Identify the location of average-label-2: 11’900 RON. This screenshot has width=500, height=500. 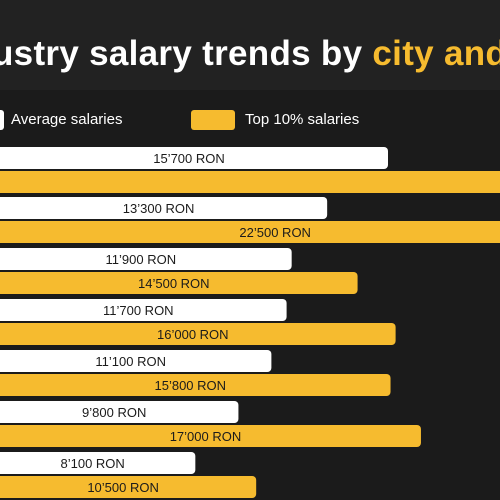
(141, 259).